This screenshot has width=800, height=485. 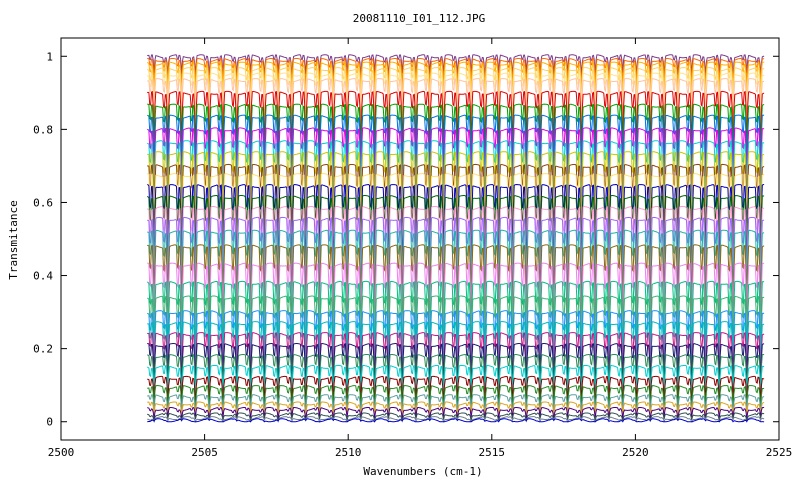 I want to click on x-tick-label: 2515, so click(x=492, y=452).